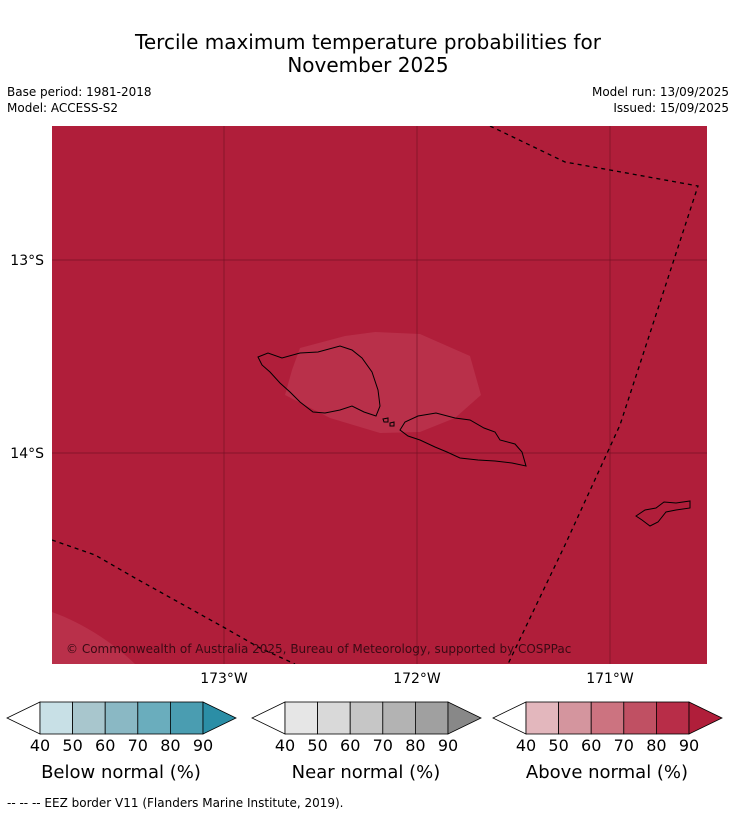  What do you see at coordinates (219, 718) in the screenshot?
I see `colorbar-below-over-arrow` at bounding box center [219, 718].